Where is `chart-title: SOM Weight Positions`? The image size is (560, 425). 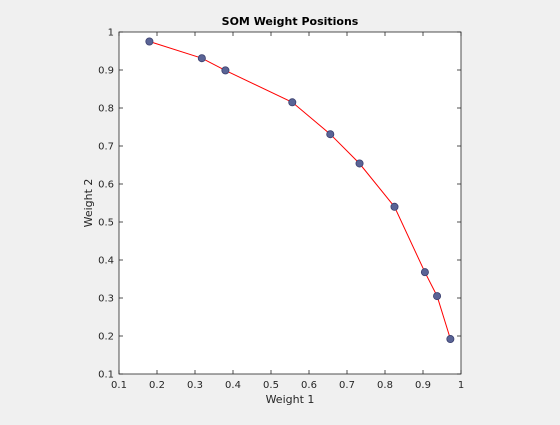 chart-title: SOM Weight Positions is located at coordinates (290, 21).